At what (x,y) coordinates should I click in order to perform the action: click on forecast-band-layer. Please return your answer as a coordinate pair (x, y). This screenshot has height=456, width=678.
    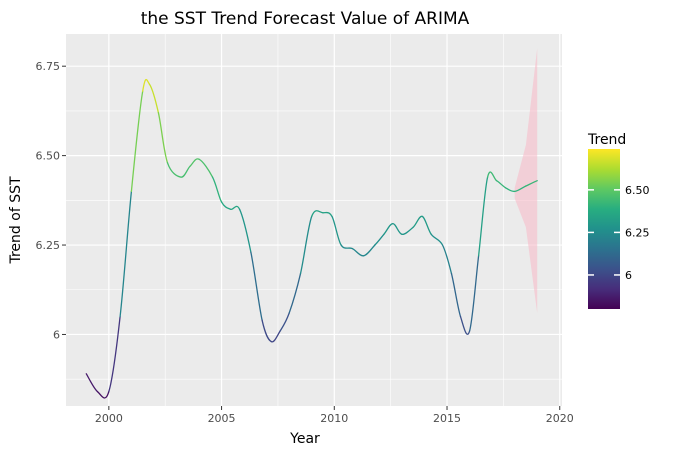
    Looking at the image, I should click on (526, 181).